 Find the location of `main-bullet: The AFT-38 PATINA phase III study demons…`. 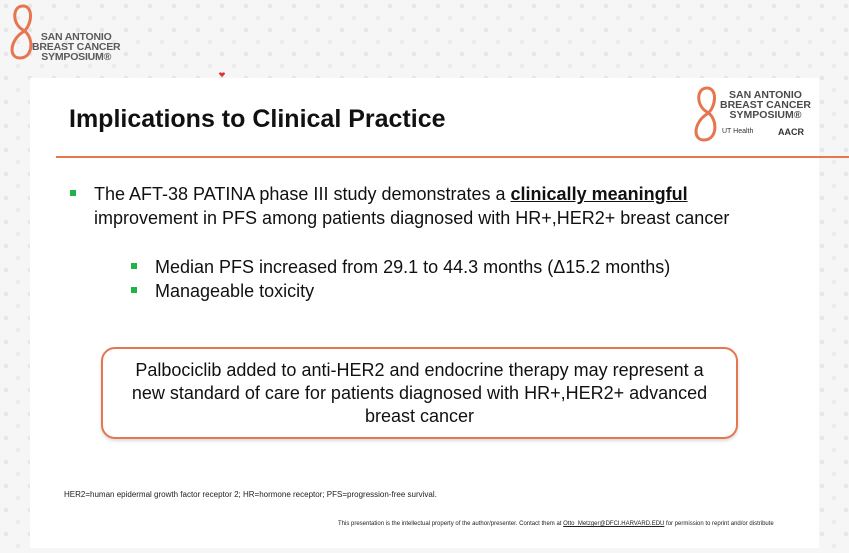

main-bullet: The AFT-38 PATINA phase III study demons… is located at coordinates (430, 206).